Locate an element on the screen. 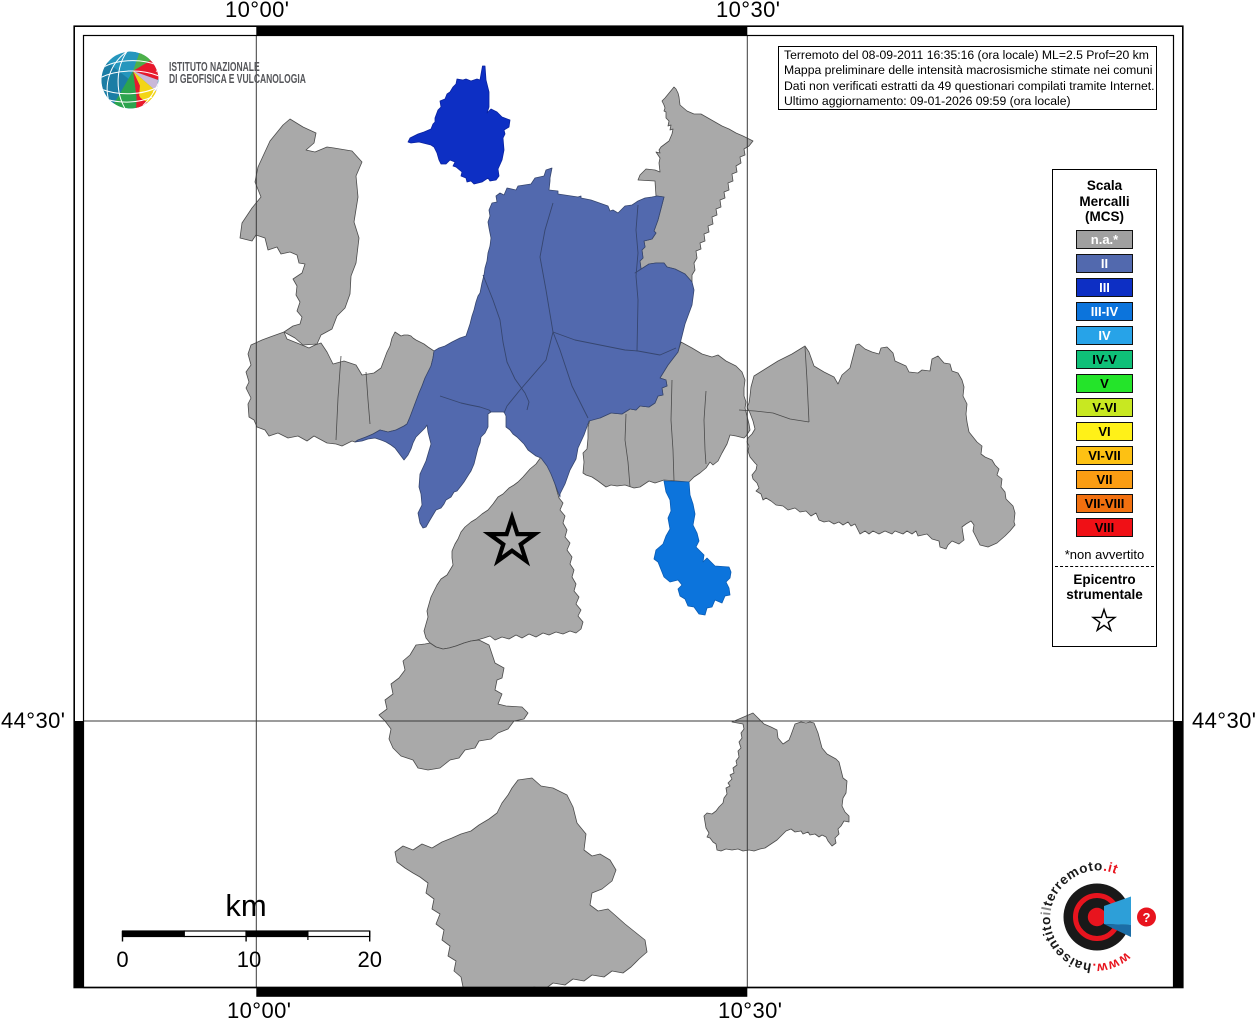 The width and height of the screenshot is (1256, 1024). svg-text: 20 is located at coordinates (369, 959).